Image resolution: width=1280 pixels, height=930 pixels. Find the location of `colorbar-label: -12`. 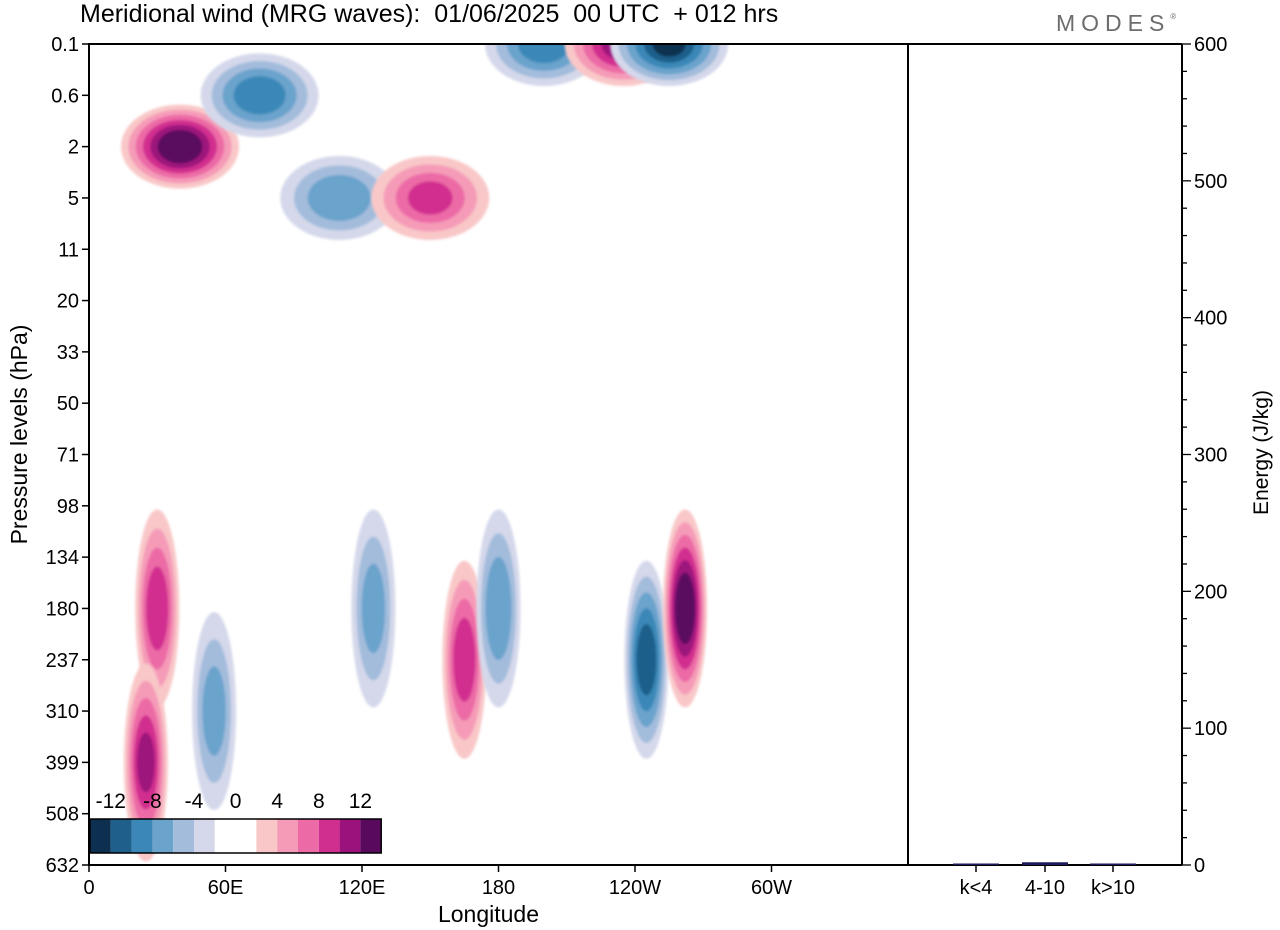

colorbar-label: -12 is located at coordinates (111, 801).